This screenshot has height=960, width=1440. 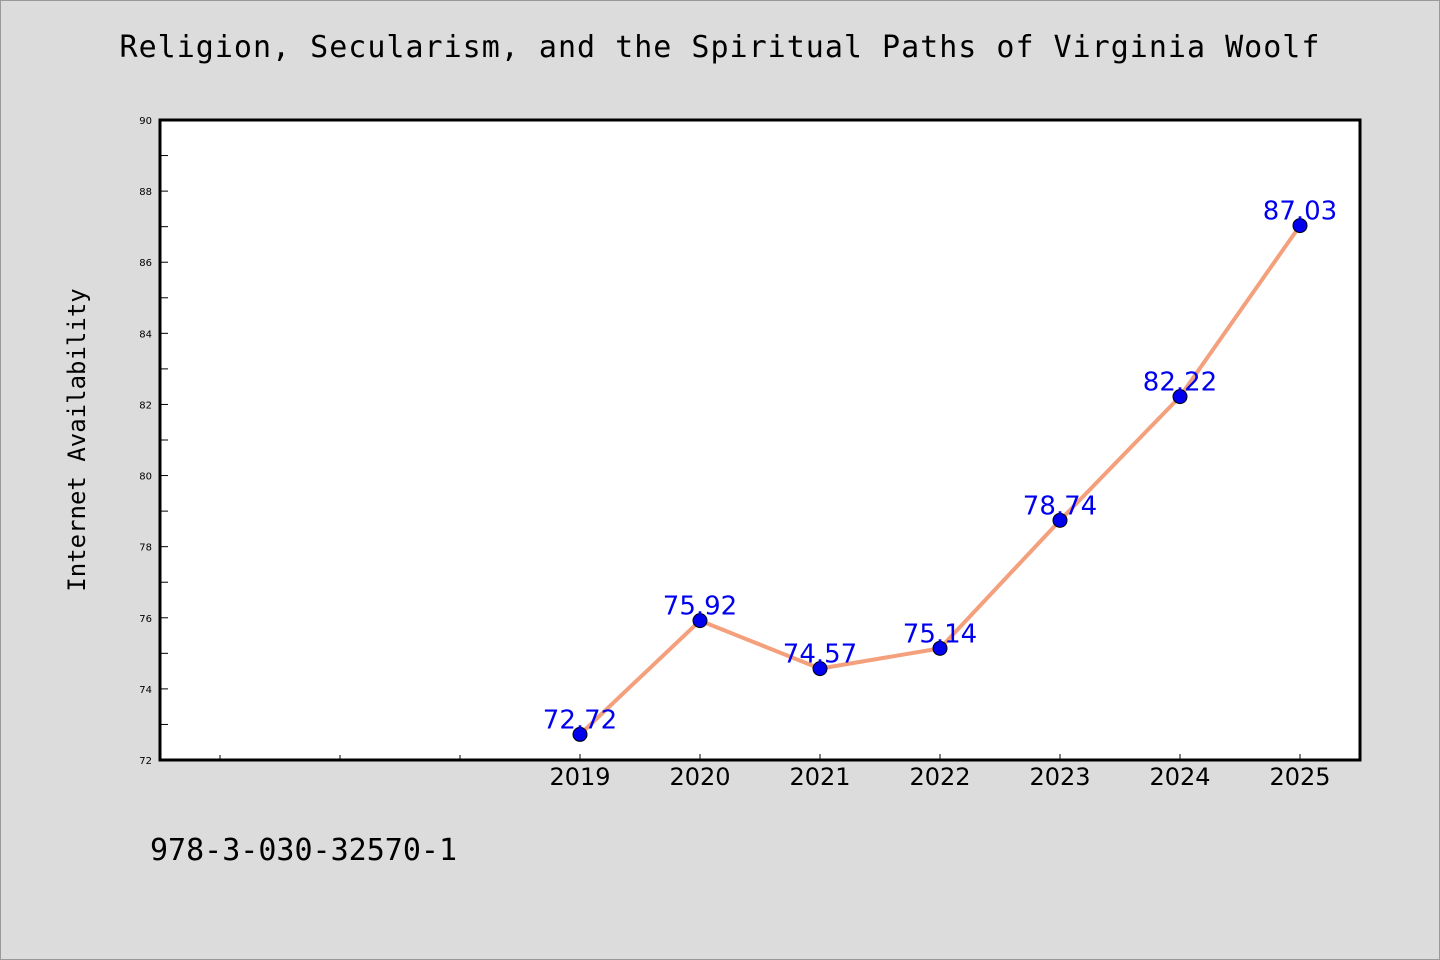 What do you see at coordinates (699, 777) in the screenshot?
I see `x-tick-label: 2020` at bounding box center [699, 777].